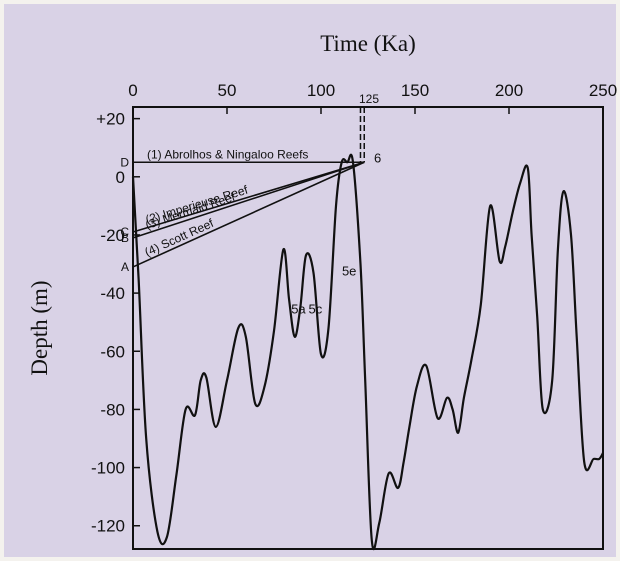  What do you see at coordinates (112, 235) in the screenshot?
I see `y-tick-label: -20` at bounding box center [112, 235].